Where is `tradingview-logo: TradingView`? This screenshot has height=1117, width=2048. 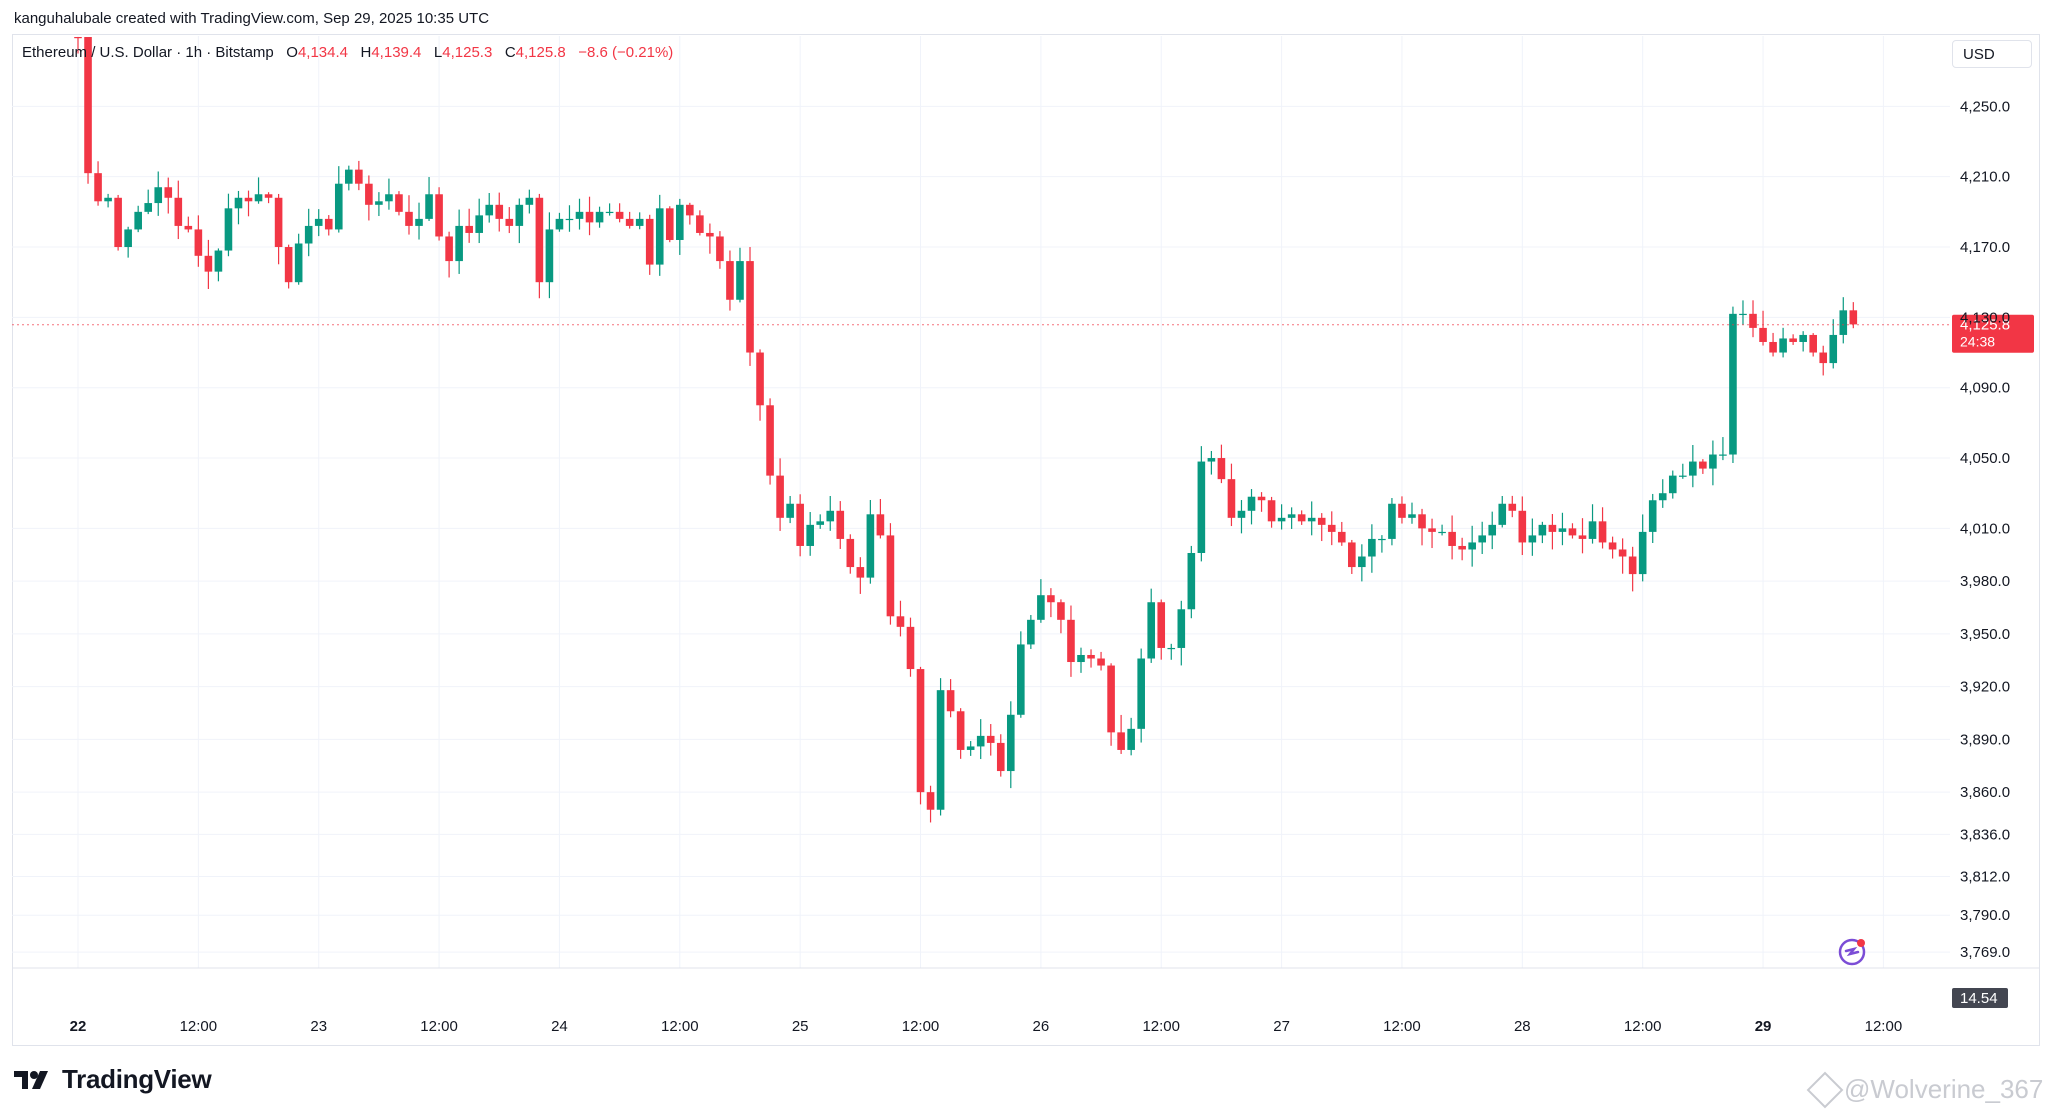
tradingview-logo: TradingView is located at coordinates (113, 1079).